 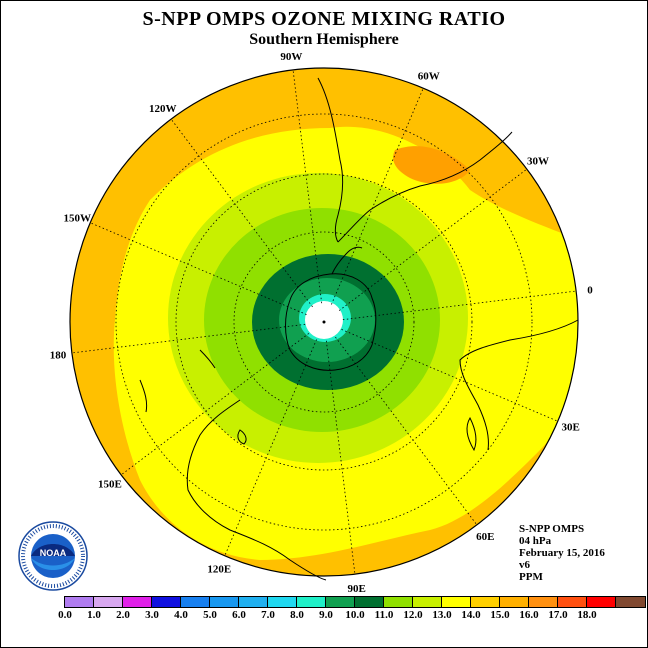 I want to click on color-scale-tick-label: 8.0, so click(x=297, y=615).